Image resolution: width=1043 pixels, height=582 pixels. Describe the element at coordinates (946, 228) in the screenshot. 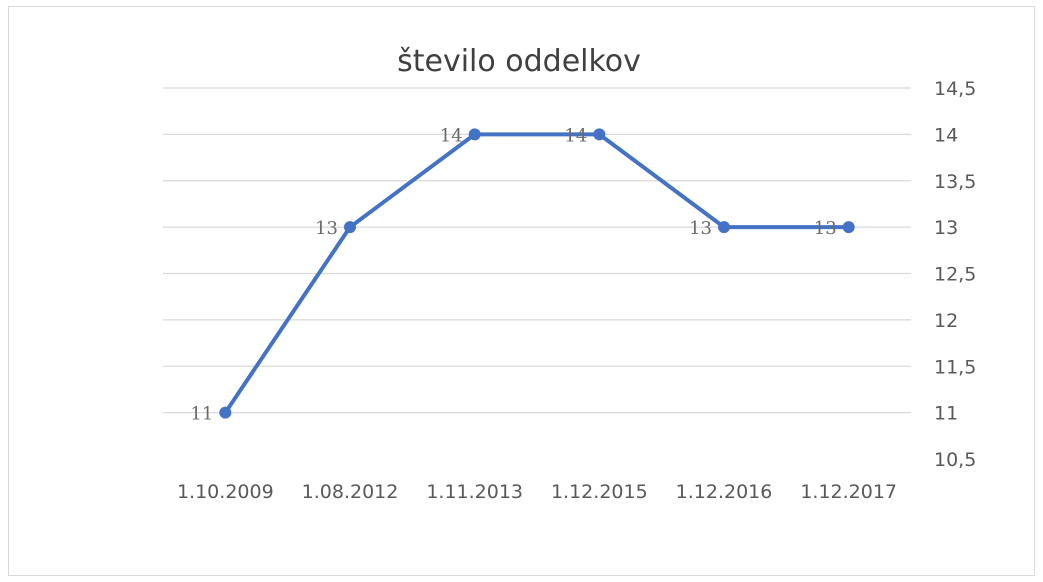

I see `y-tick-label: 13` at that location.